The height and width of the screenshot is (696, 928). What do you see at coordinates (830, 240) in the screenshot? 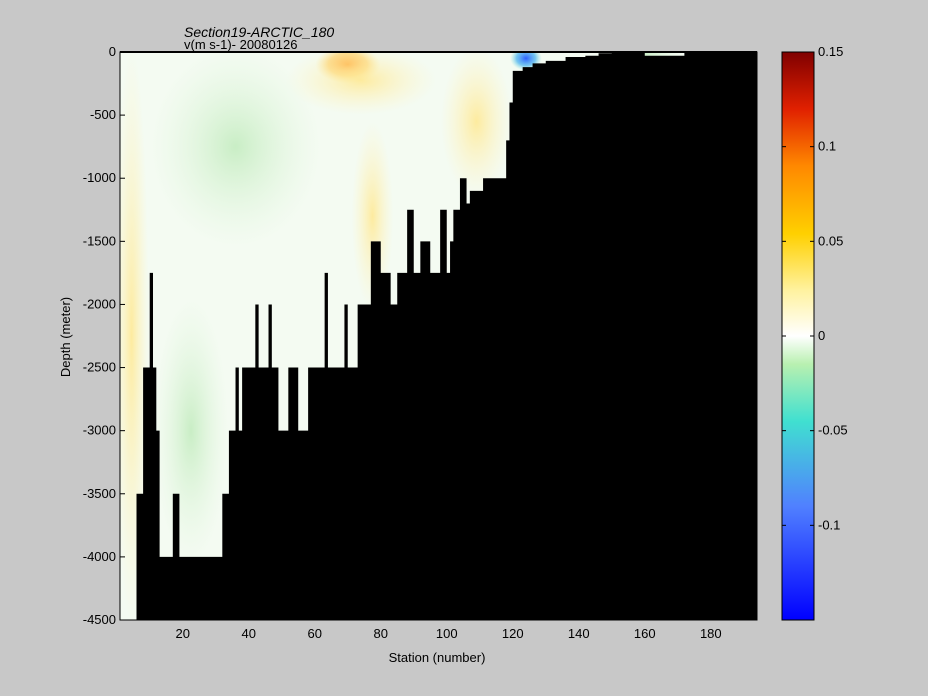
I see `colorbar-tick-label: 0.05` at bounding box center [830, 240].